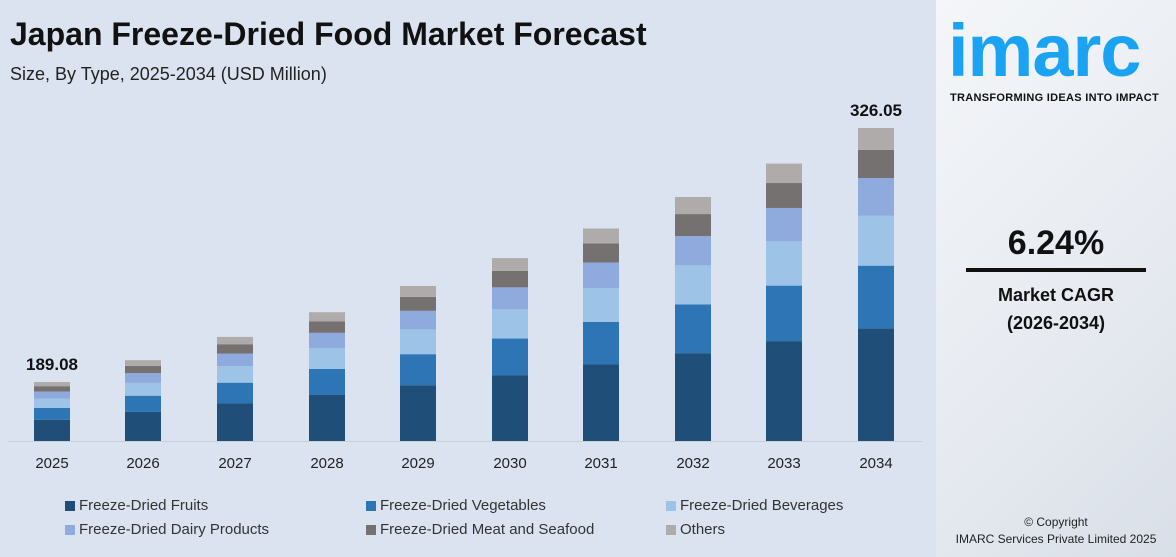  What do you see at coordinates (326, 463) in the screenshot?
I see `x-tick-label: 2028` at bounding box center [326, 463].